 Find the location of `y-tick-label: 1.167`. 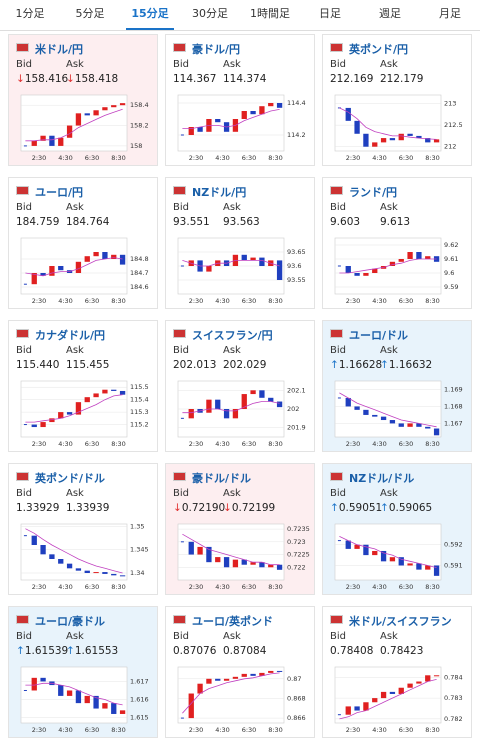

y-tick-label: 1.167 is located at coordinates (453, 423).